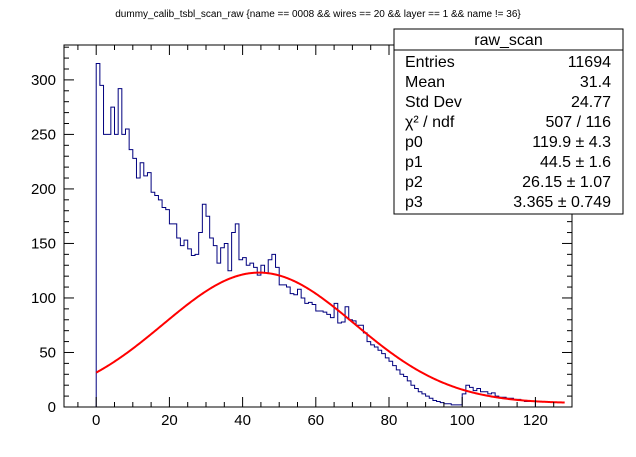 The height and width of the screenshot is (457, 636). Describe the element at coordinates (43, 80) in the screenshot. I see `y-tick-label: 300` at that location.